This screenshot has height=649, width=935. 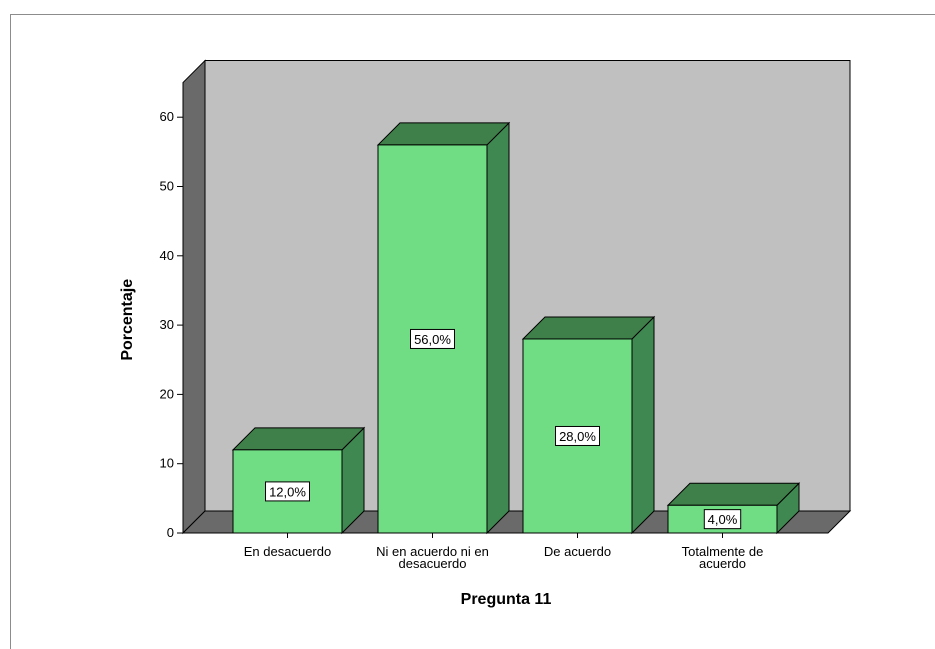 I want to click on data-label: 12,0%, so click(x=287, y=491).